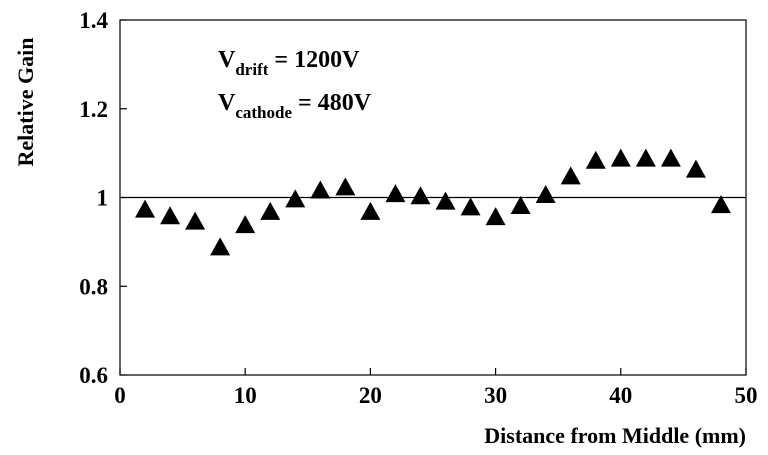 The image size is (768, 455). What do you see at coordinates (25, 102) in the screenshot?
I see `y-axis-title: Relative Gain` at bounding box center [25, 102].